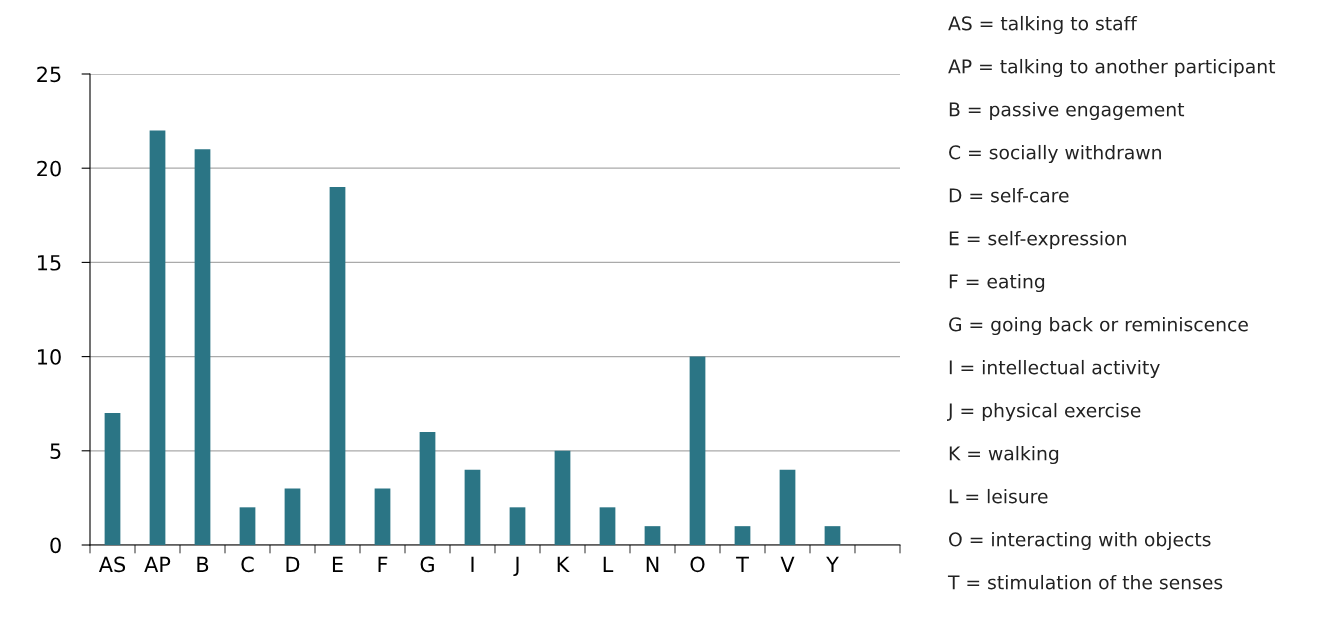 The image size is (1339, 630). Describe the element at coordinates (1112, 68) in the screenshot. I see `text: AP = talking to another participant` at that location.